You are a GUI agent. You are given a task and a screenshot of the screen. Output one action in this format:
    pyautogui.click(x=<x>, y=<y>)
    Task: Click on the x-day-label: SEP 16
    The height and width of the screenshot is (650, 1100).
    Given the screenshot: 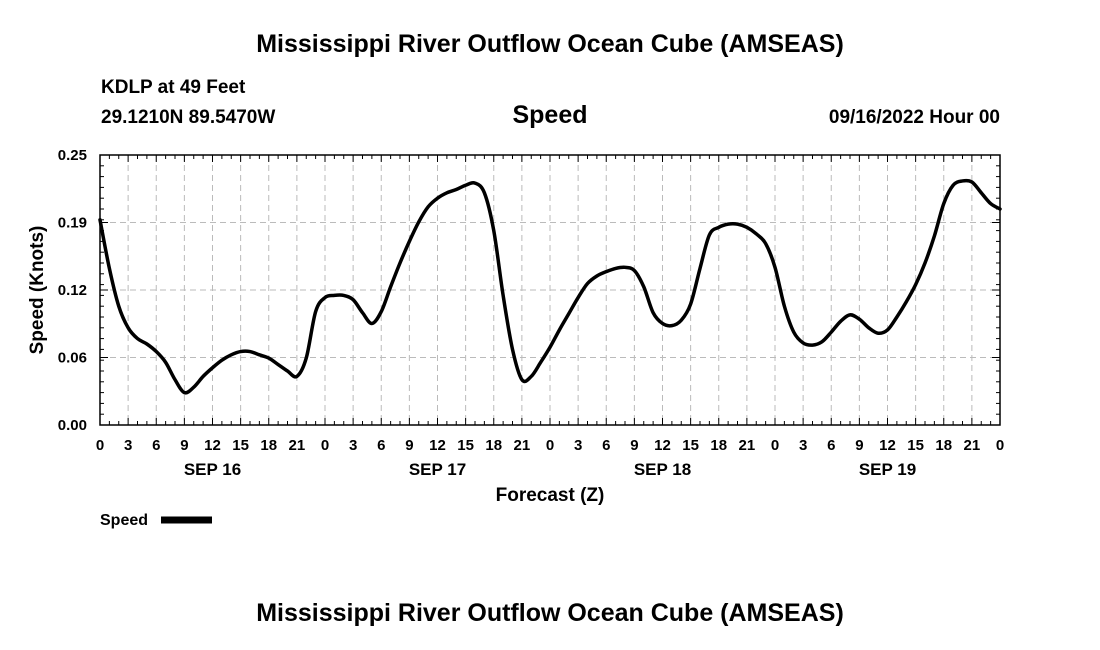 What is the action you would take?
    pyautogui.click(x=212, y=469)
    